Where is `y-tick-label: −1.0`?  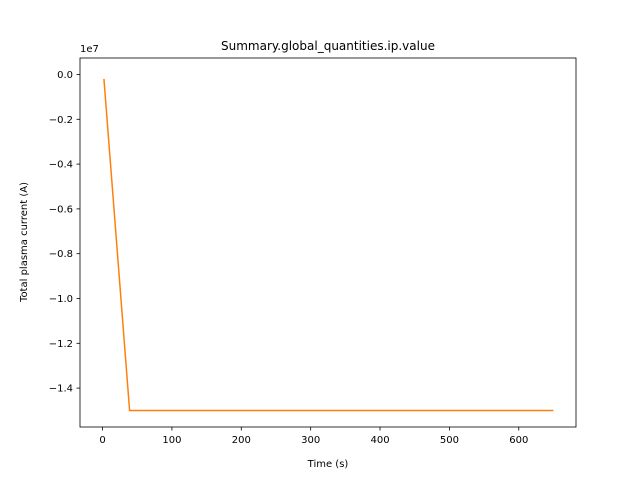
y-tick-label: −1.0 is located at coordinates (61, 299).